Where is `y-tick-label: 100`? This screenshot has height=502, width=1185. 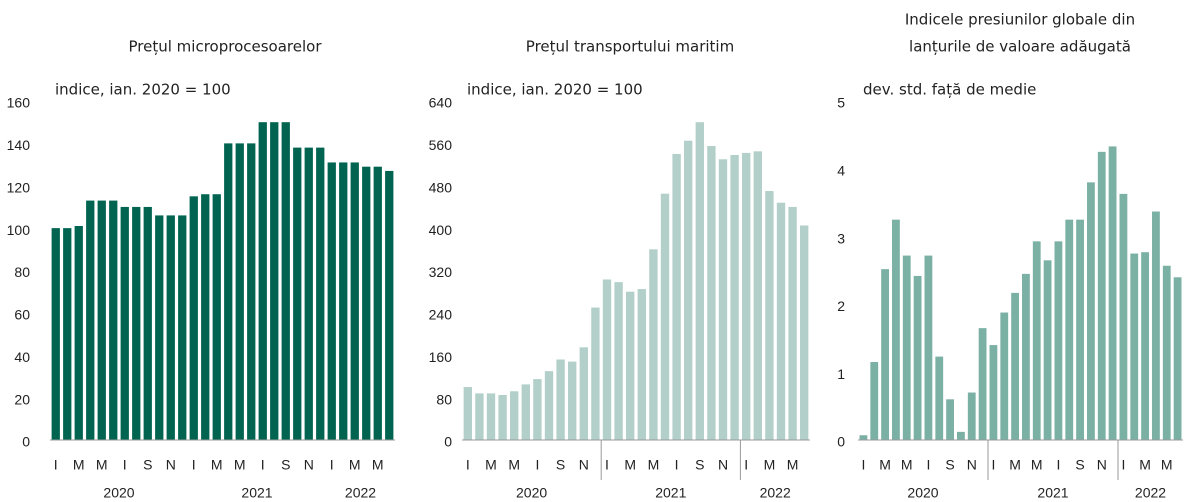
y-tick-label: 100 is located at coordinates (19, 230).